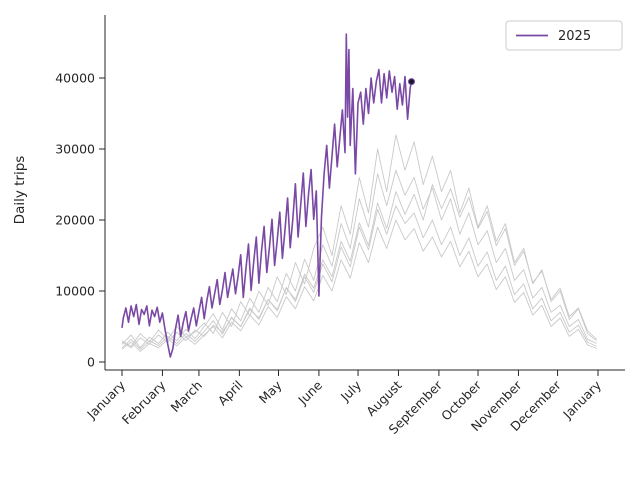  Describe the element at coordinates (75, 291) in the screenshot. I see `y-tick-label: 10000` at that location.